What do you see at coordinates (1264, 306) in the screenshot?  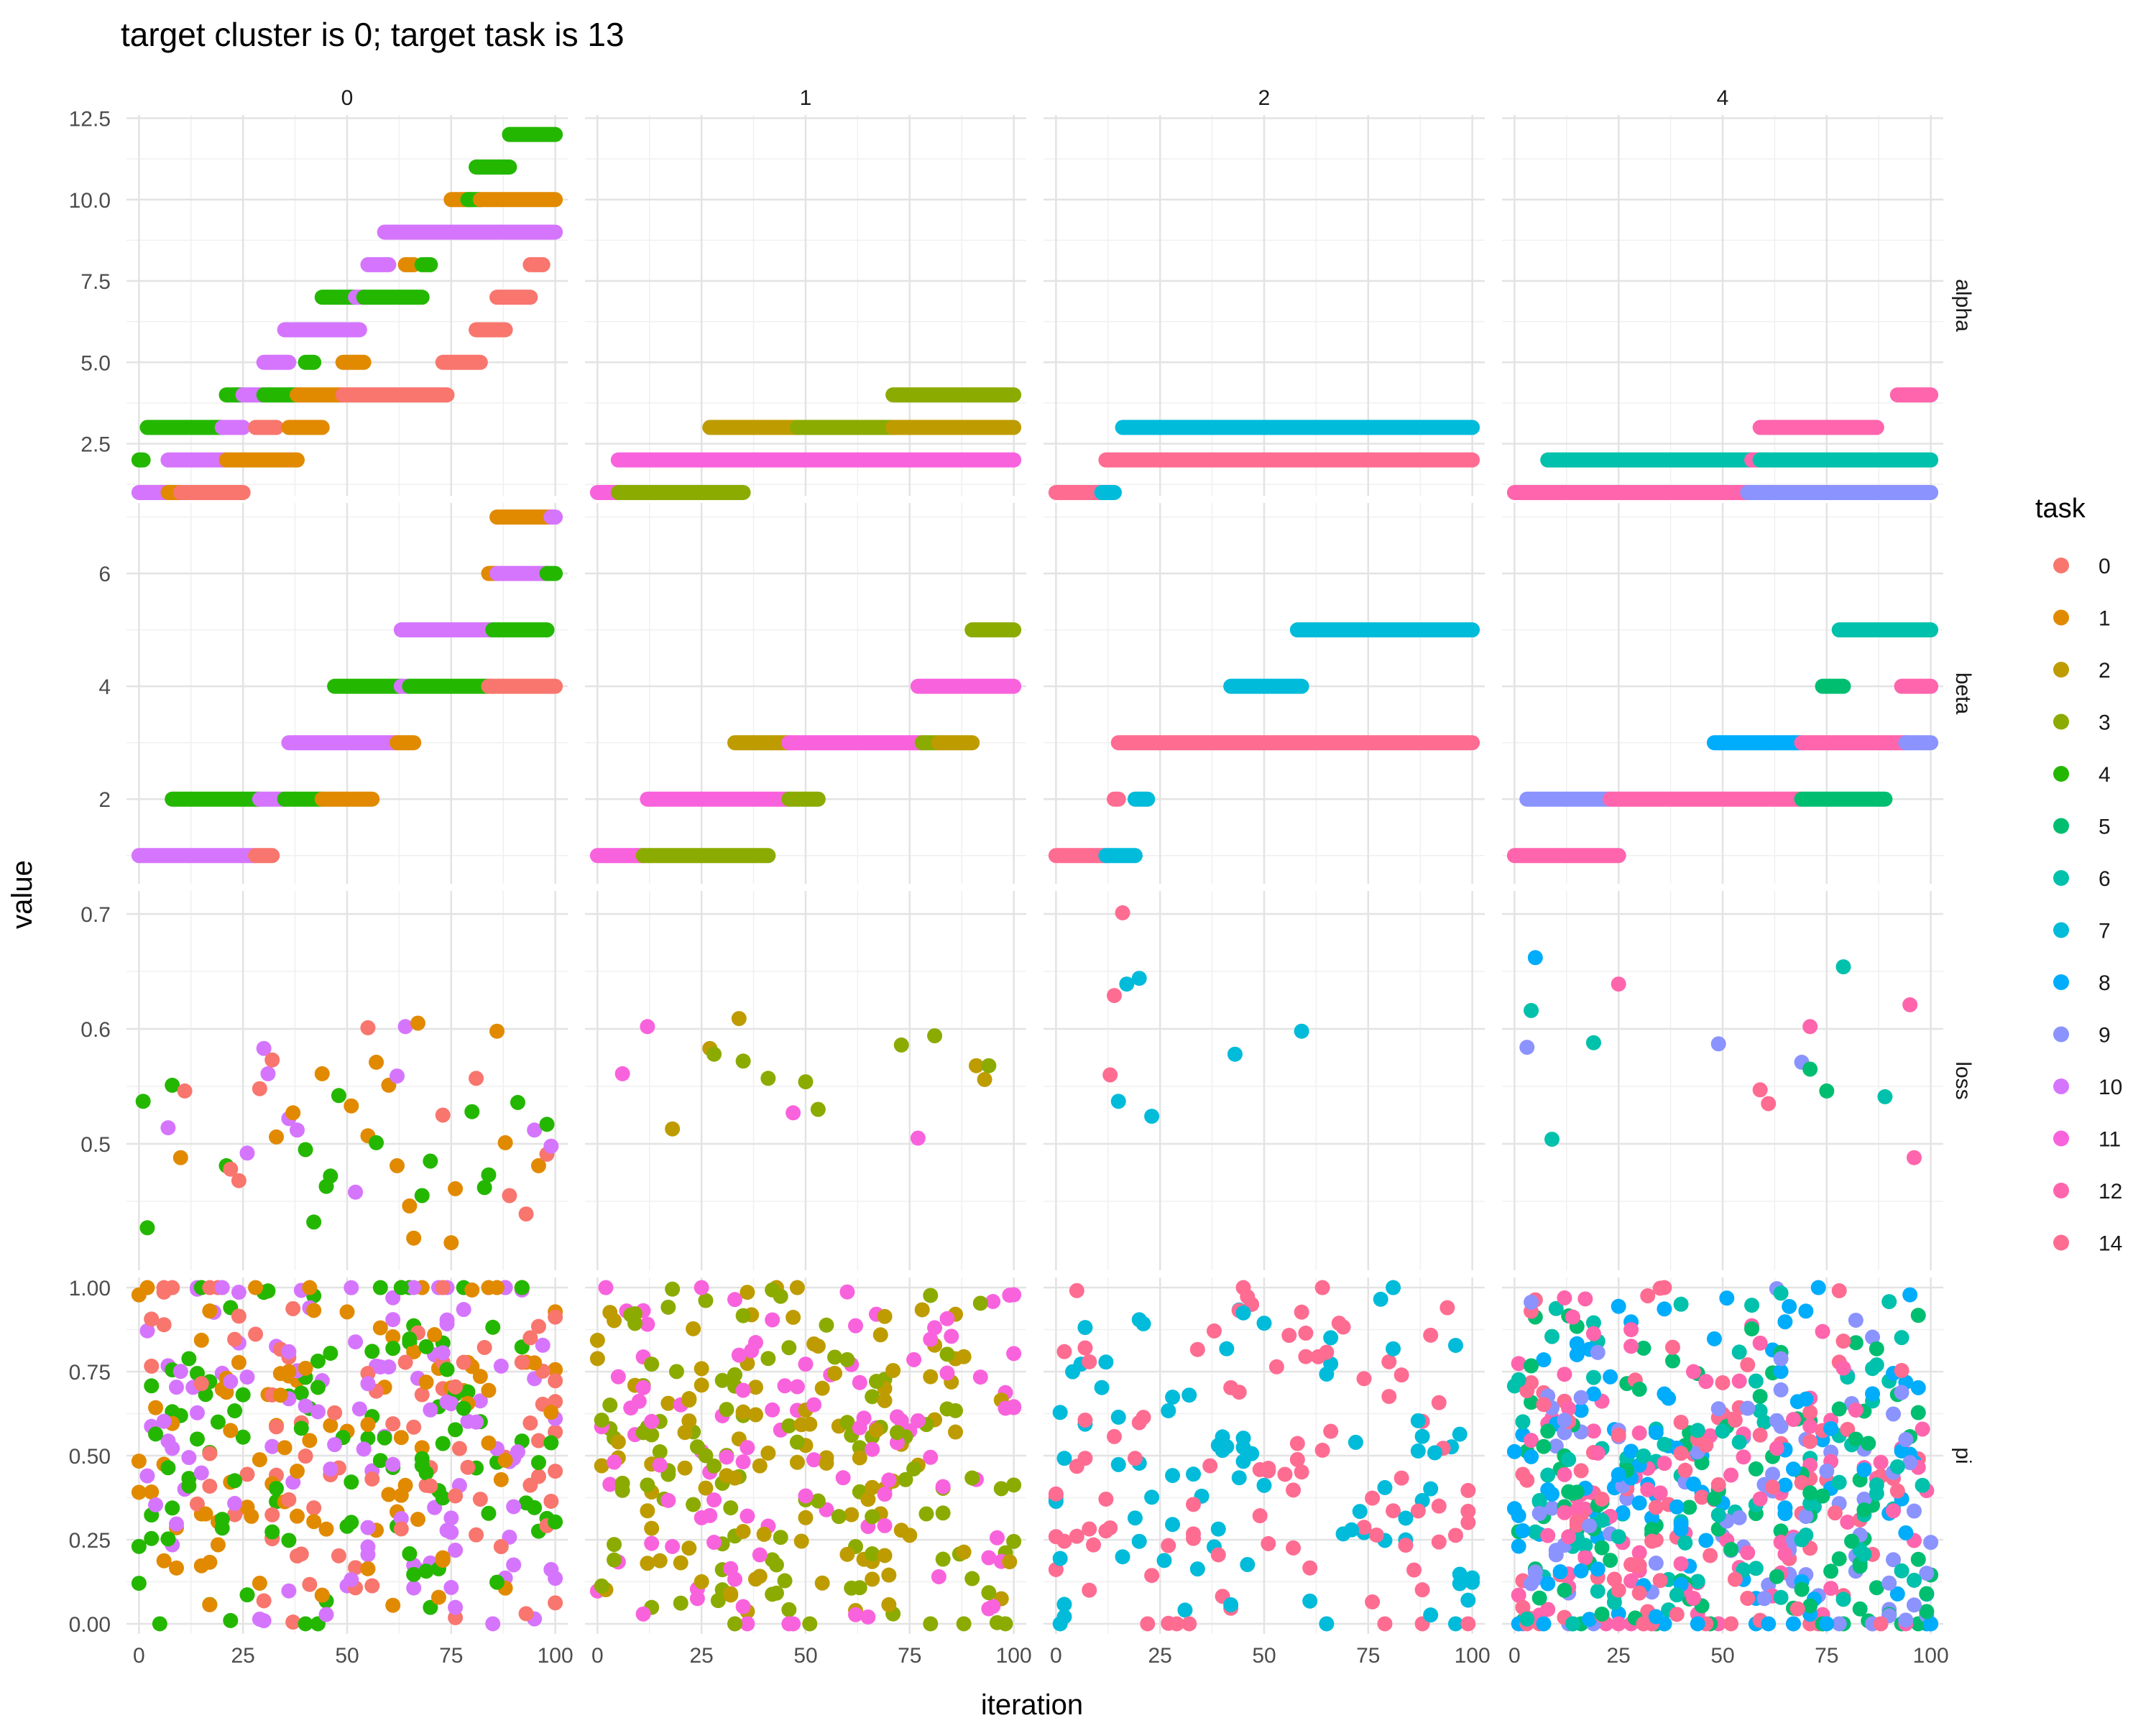 I see `panel-2-alpha` at bounding box center [1264, 306].